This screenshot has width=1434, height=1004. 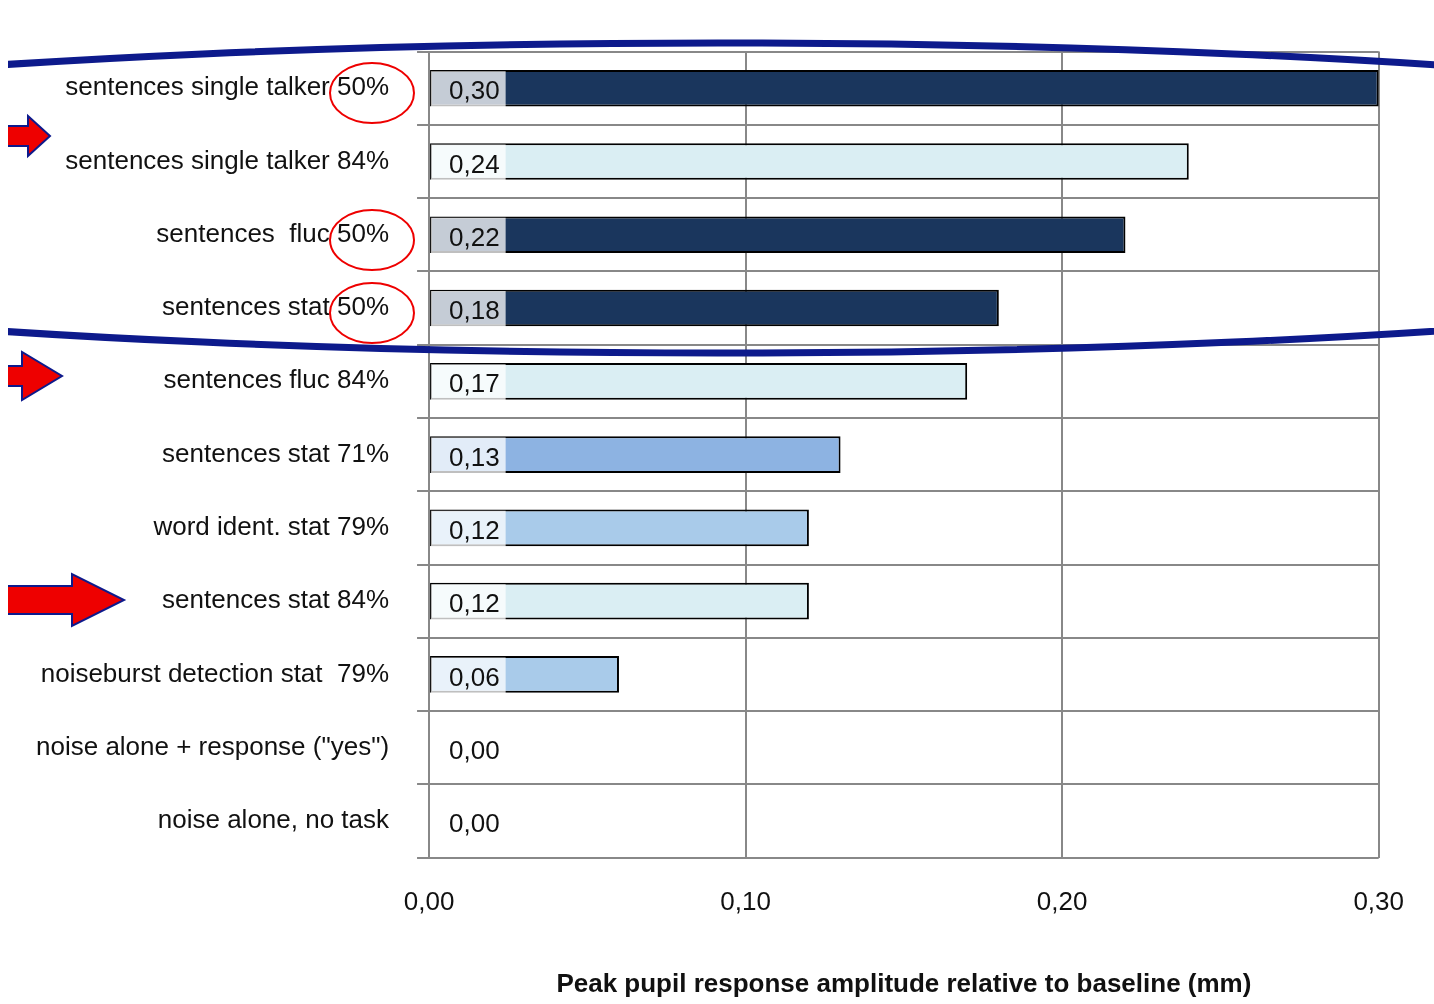 I want to click on data-label: 0,17, so click(x=474, y=383).